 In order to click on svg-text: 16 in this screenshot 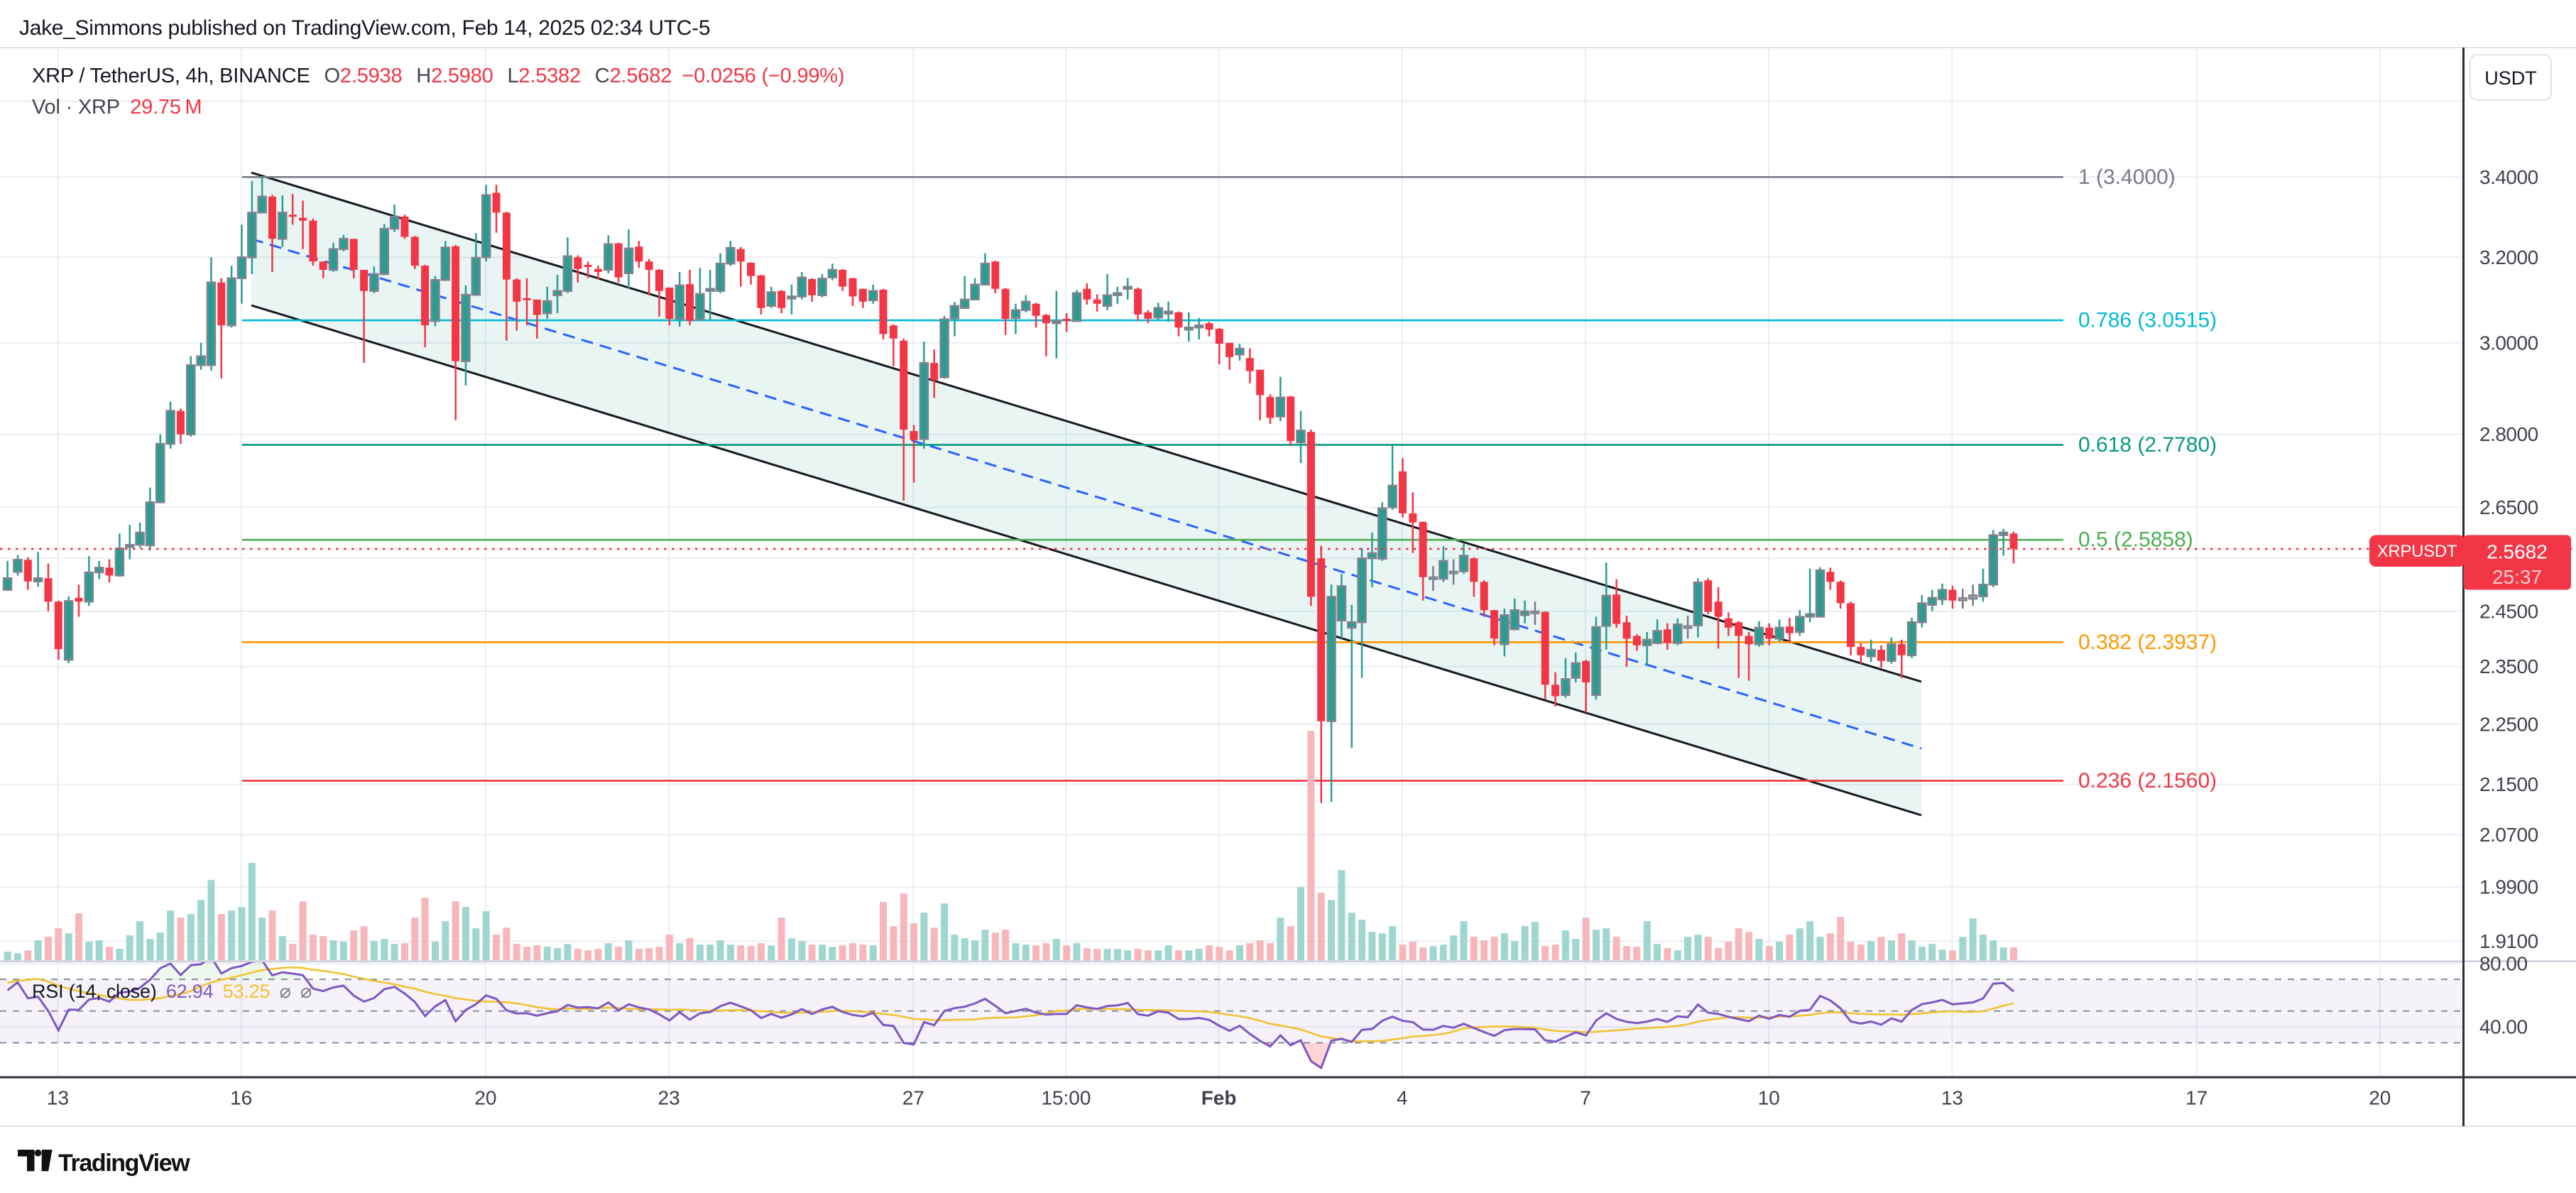, I will do `click(241, 1098)`.